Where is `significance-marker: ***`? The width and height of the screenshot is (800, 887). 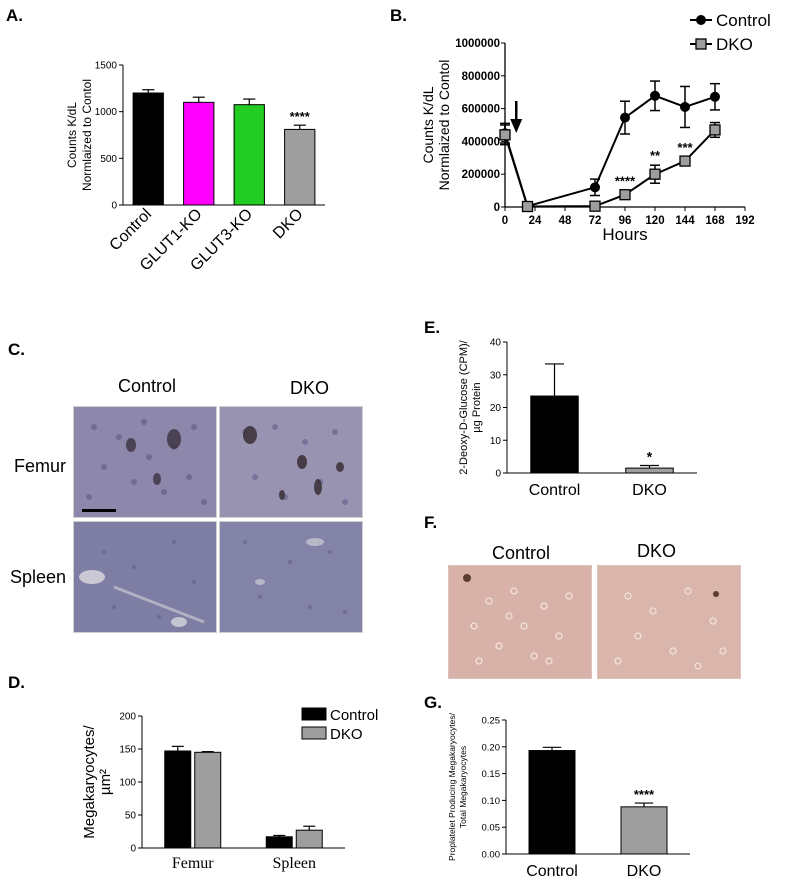 significance-marker: *** is located at coordinates (685, 147).